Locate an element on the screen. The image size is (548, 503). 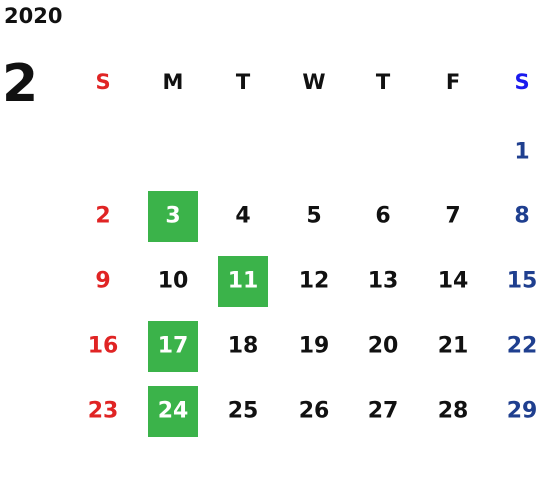
day-number: 23 is located at coordinates (103, 411).